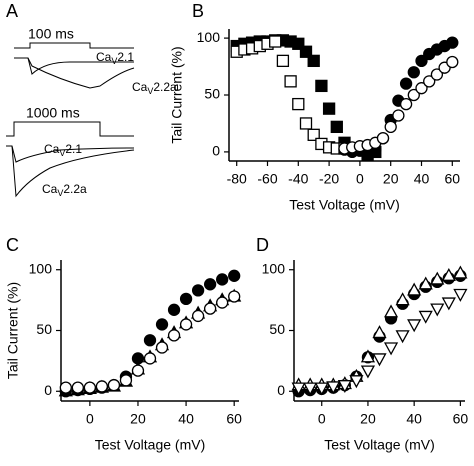 The image size is (474, 466). What do you see at coordinates (70, 99) in the screenshot?
I see `panel-a: A 100 ms 1000 ms` at bounding box center [70, 99].